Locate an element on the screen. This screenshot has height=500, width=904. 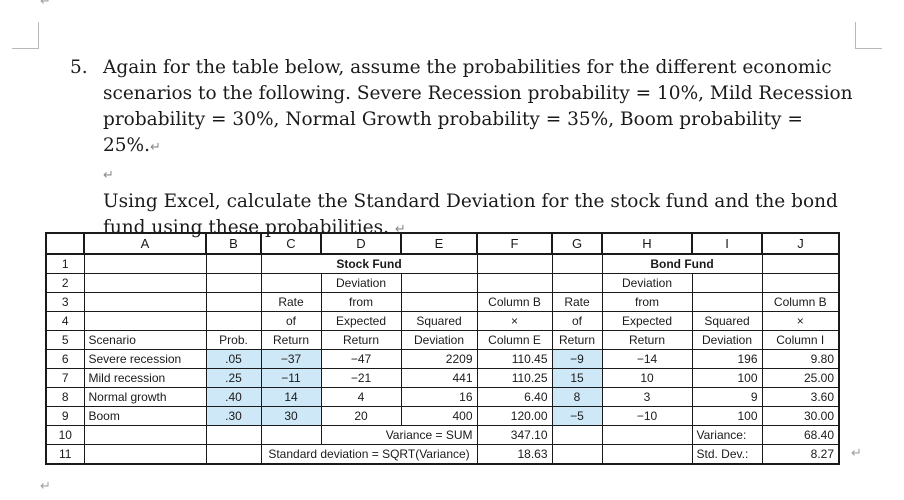
header-rate-bond: Rate is located at coordinates (577, 302).